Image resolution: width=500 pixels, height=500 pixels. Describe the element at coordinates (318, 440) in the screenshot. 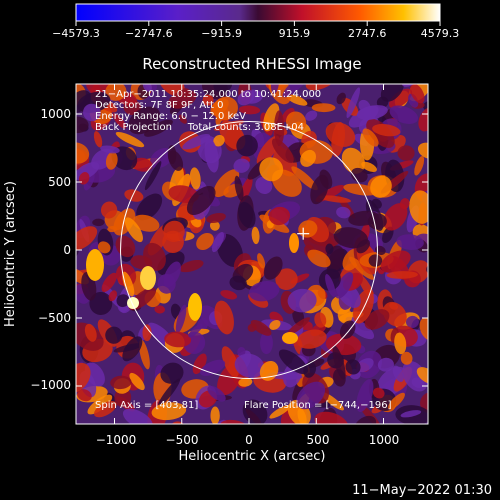

I see `x-tick-label-3: 500` at that location.